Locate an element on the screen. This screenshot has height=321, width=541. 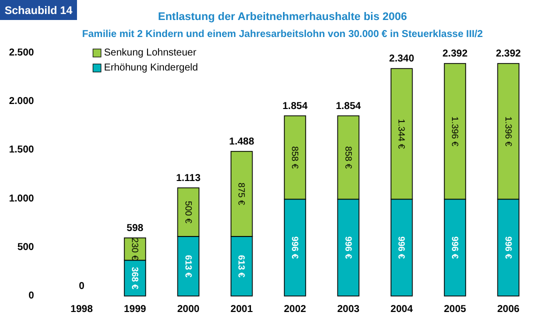
chart-title: Entlastung der Arbeitnehmerhaushalte bis 2006 is located at coordinates (282, 17).